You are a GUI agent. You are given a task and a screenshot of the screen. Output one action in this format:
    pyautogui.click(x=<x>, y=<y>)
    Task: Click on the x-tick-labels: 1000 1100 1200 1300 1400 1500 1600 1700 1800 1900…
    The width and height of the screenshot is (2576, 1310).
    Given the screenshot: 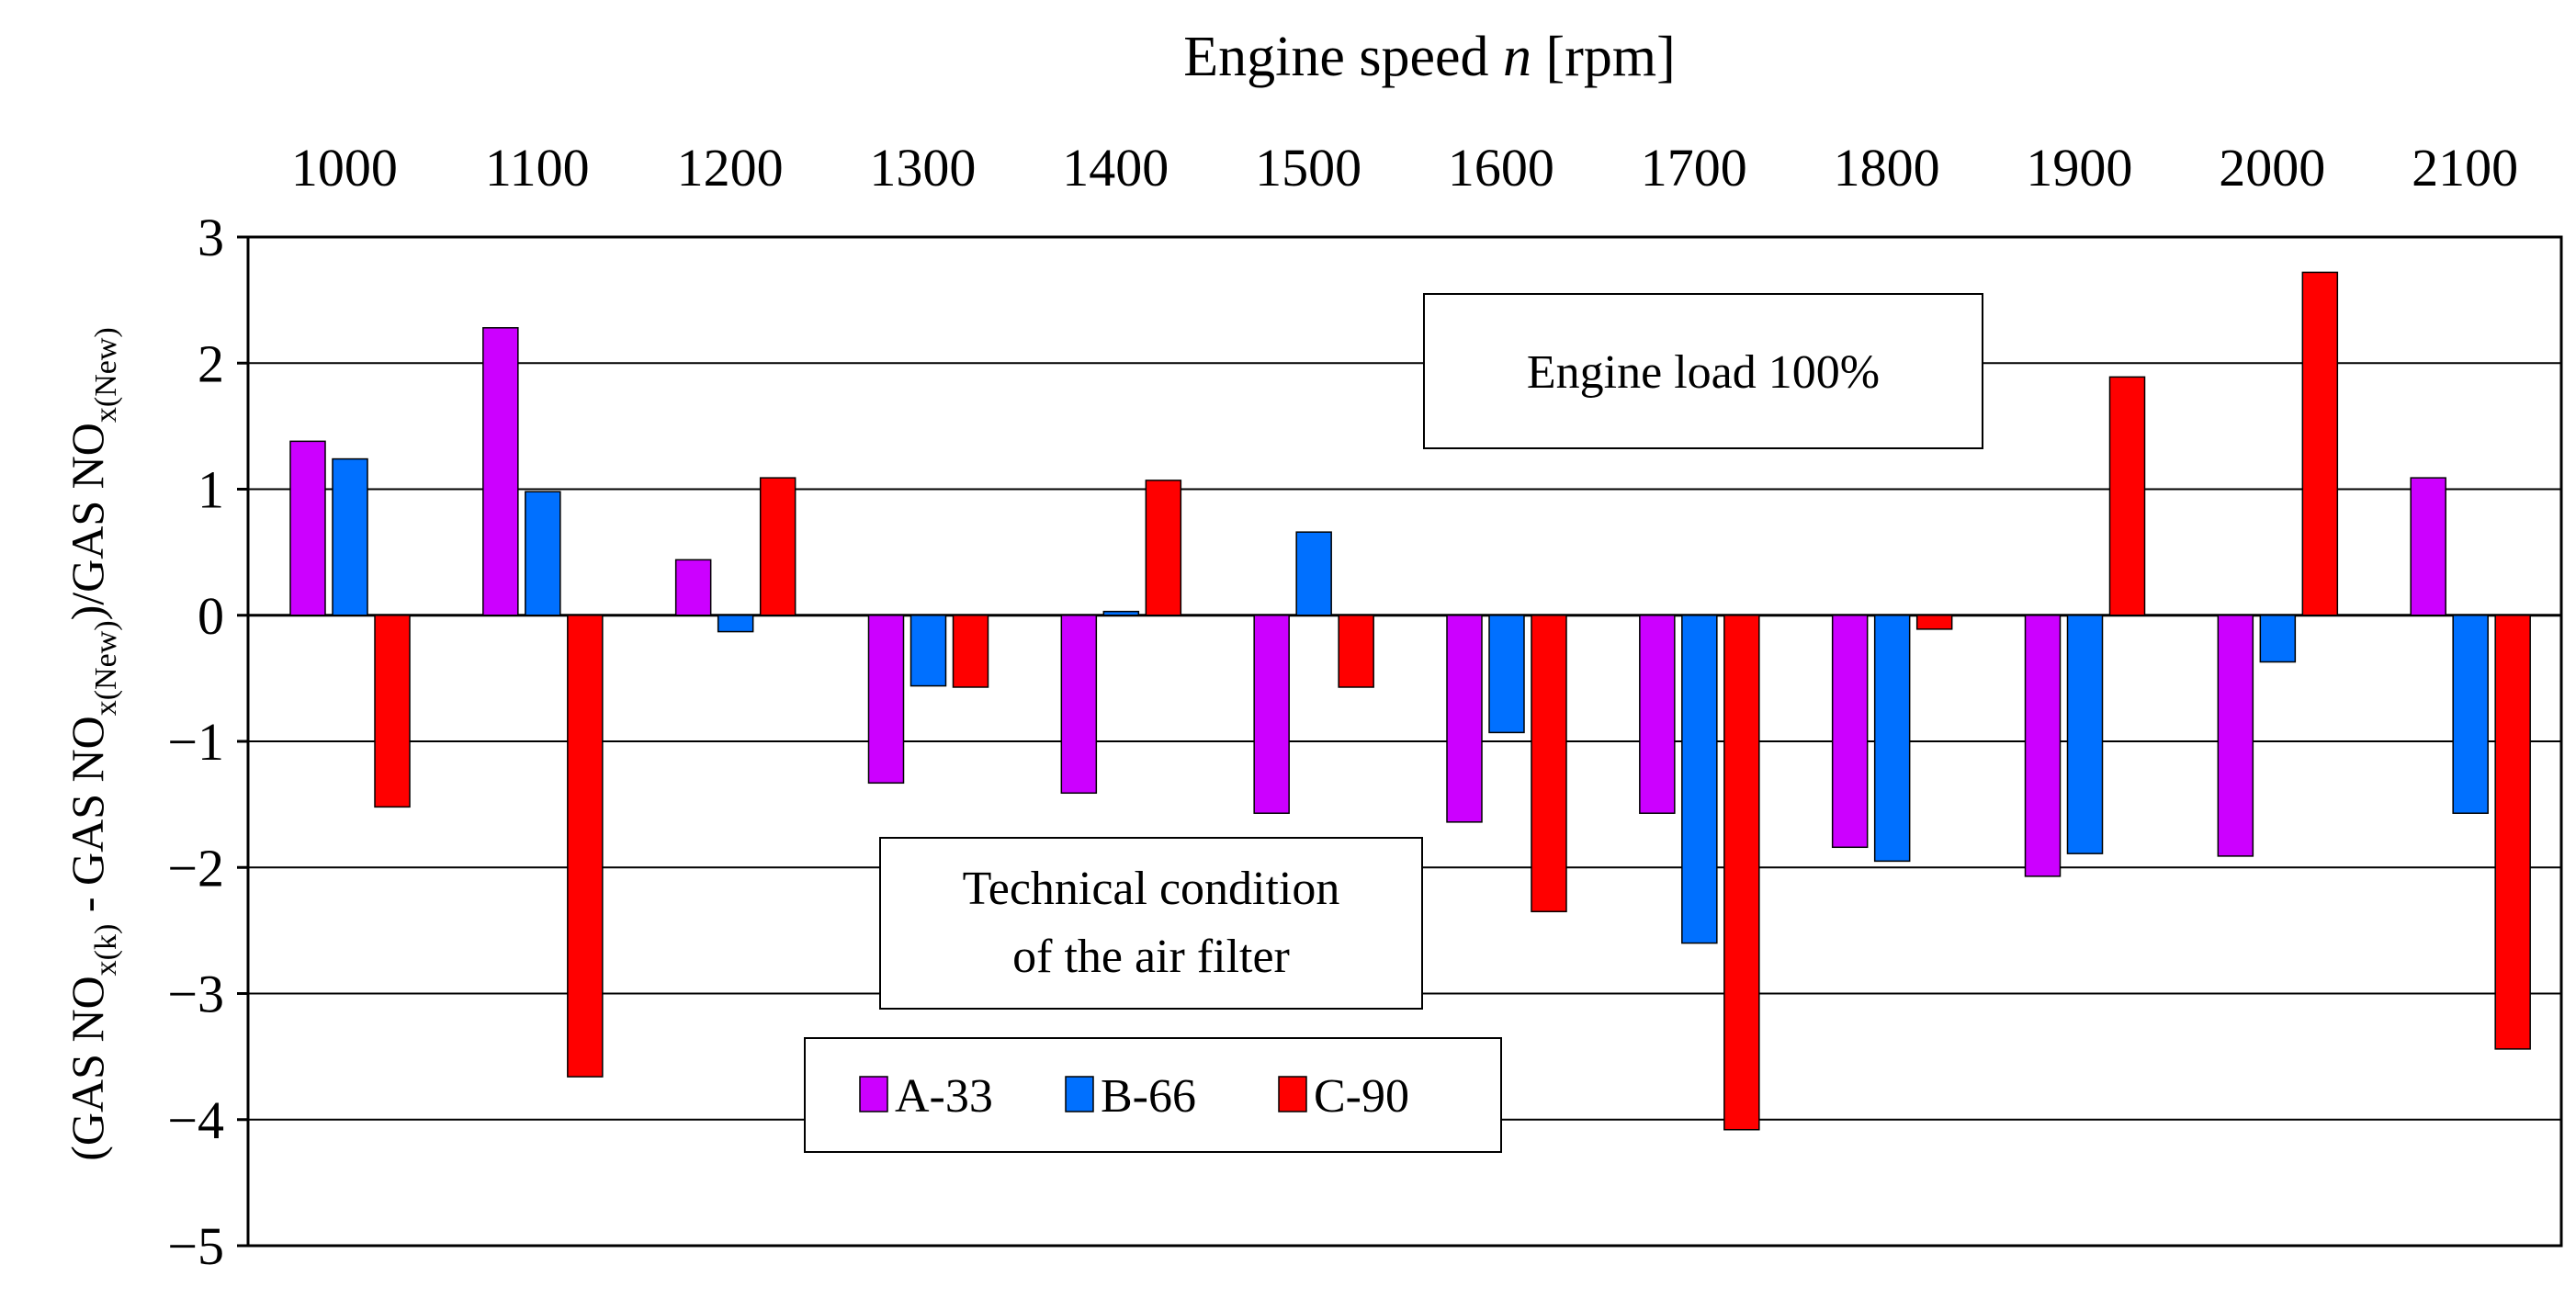 What is the action you would take?
    pyautogui.click(x=1404, y=168)
    